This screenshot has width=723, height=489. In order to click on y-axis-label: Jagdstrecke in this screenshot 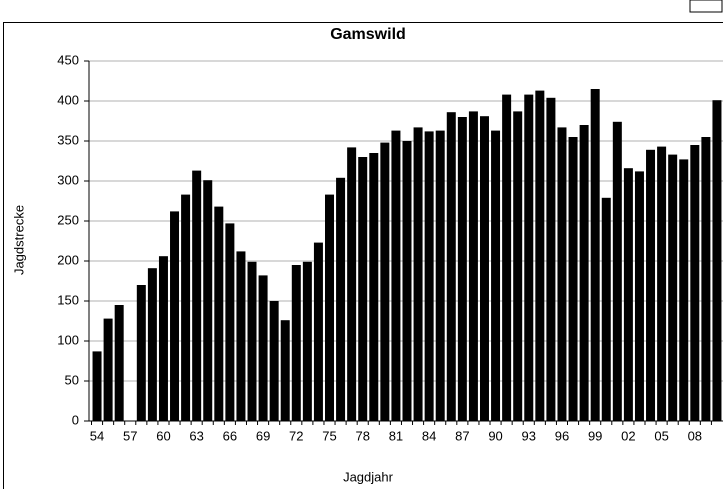, I will do `click(18, 240)`.